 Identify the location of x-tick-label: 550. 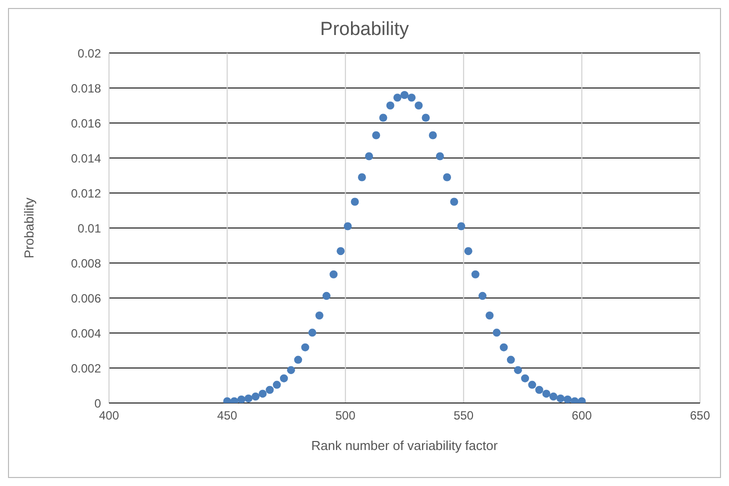
(464, 415).